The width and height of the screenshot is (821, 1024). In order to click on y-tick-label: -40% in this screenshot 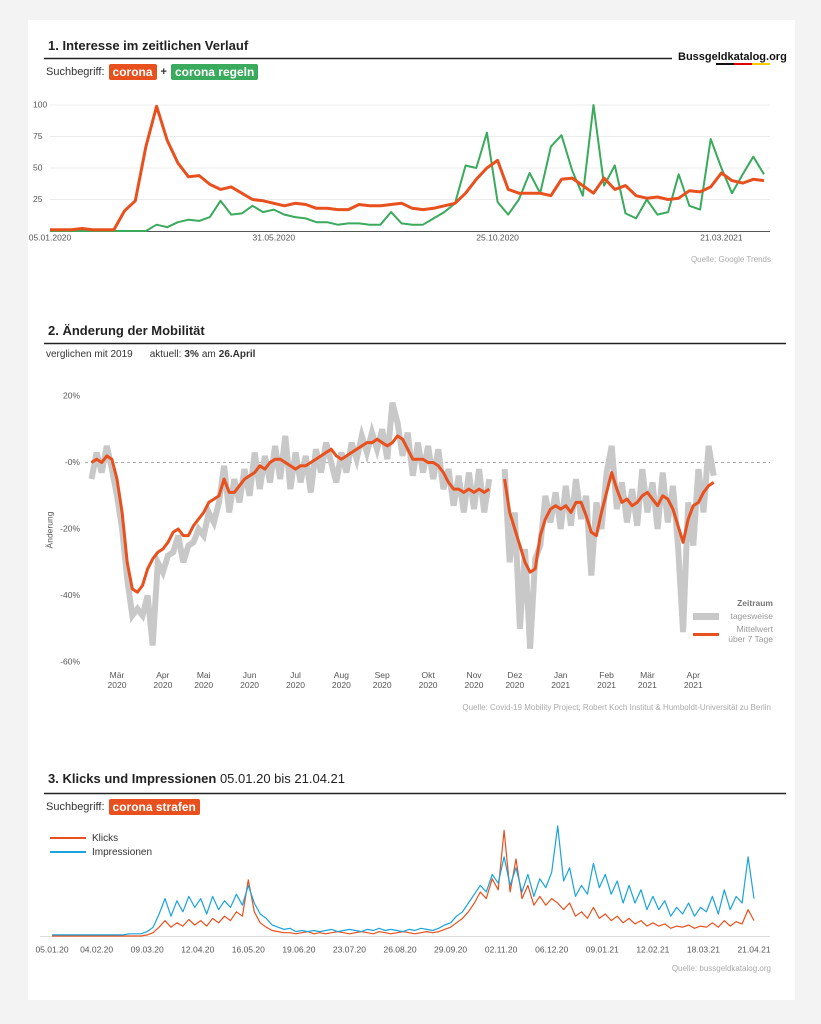, I will do `click(70, 595)`.